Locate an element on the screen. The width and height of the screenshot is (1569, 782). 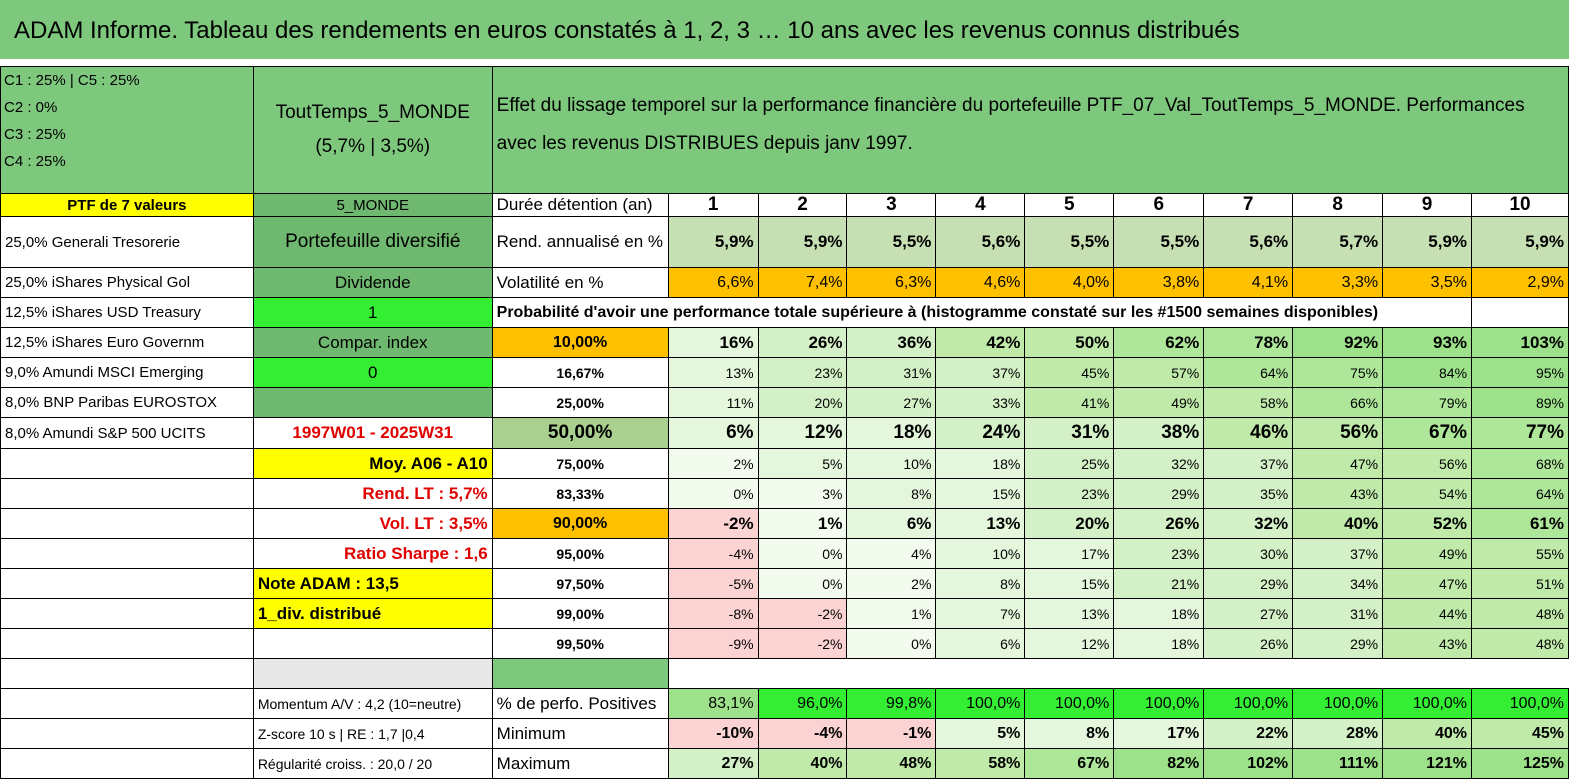
year-header: 8 is located at coordinates (1338, 205).